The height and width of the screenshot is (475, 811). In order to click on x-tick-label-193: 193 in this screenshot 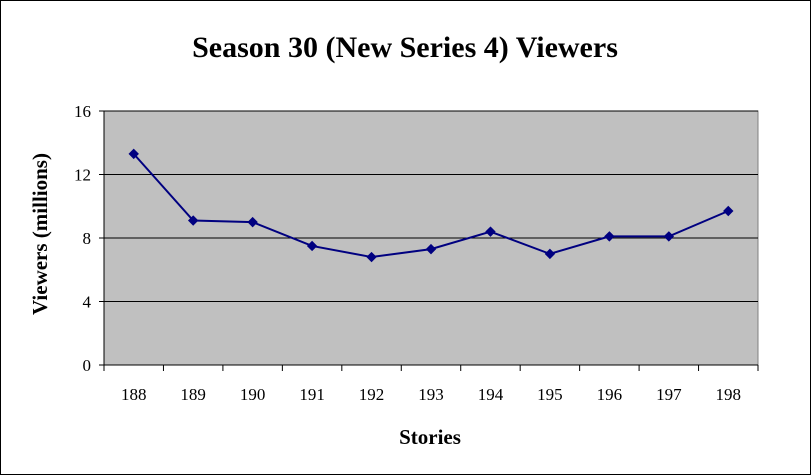, I will do `click(431, 394)`.